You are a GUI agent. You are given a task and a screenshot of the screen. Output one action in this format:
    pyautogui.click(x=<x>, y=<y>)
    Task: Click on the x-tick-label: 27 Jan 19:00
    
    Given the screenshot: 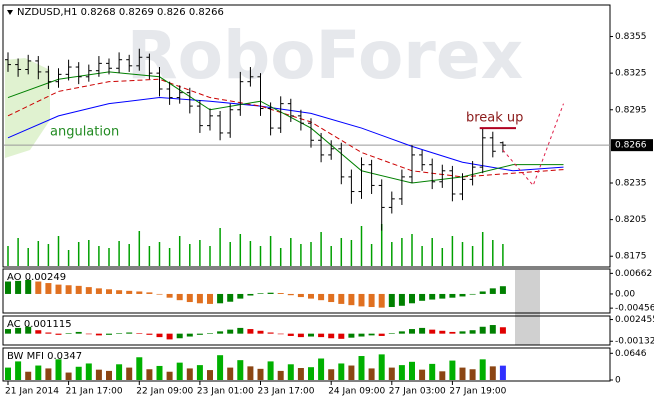 What is the action you would take?
    pyautogui.click(x=477, y=392)
    